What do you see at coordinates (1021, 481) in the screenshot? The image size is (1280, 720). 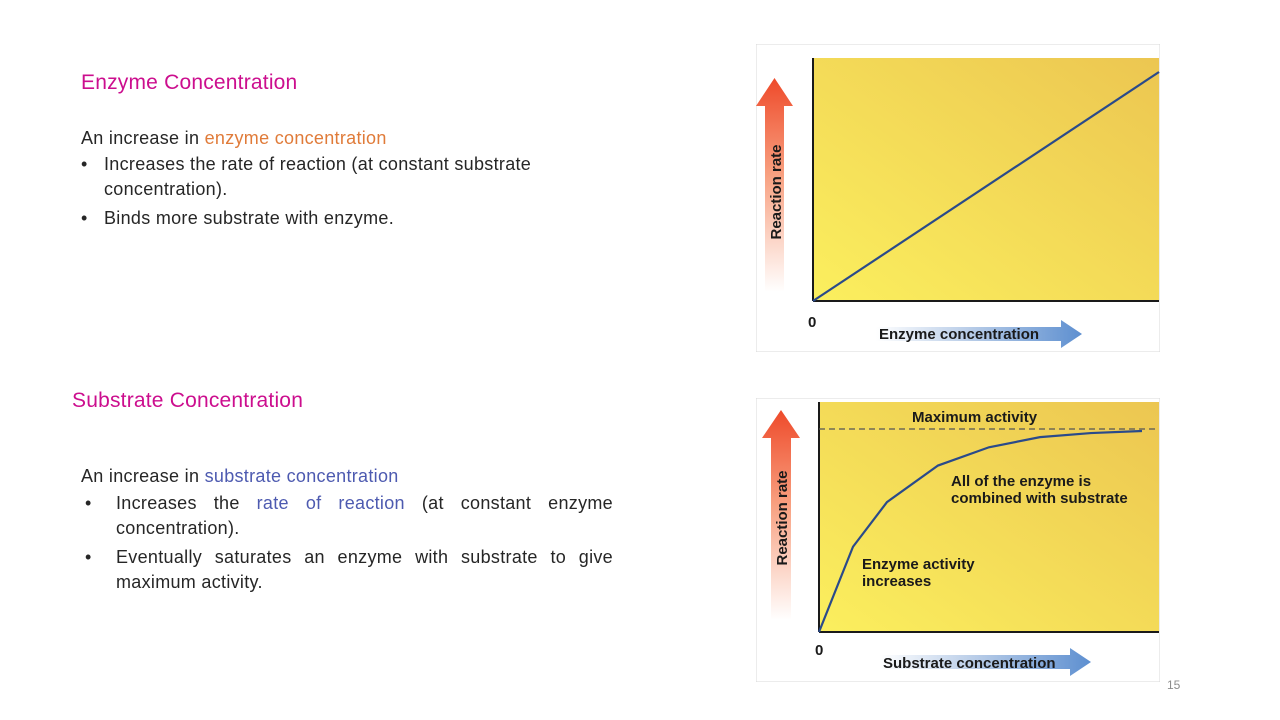 I see `annotation-combined-line1: All of the enzyme is` at bounding box center [1021, 481].